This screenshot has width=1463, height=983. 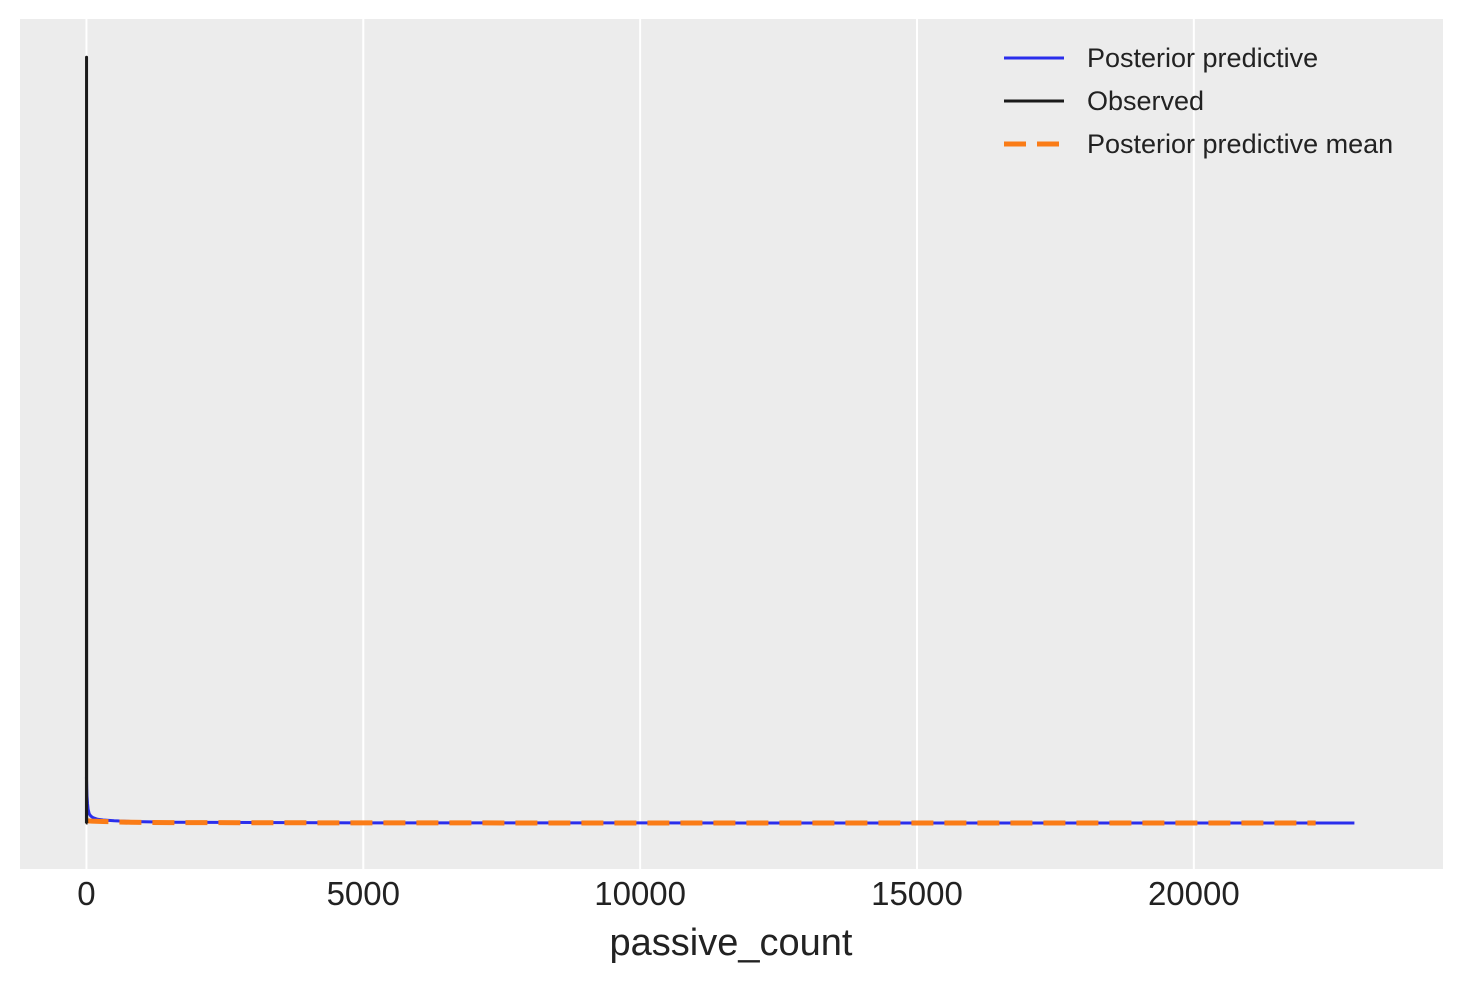 What do you see at coordinates (86, 893) in the screenshot?
I see `x-tick-label: 0` at bounding box center [86, 893].